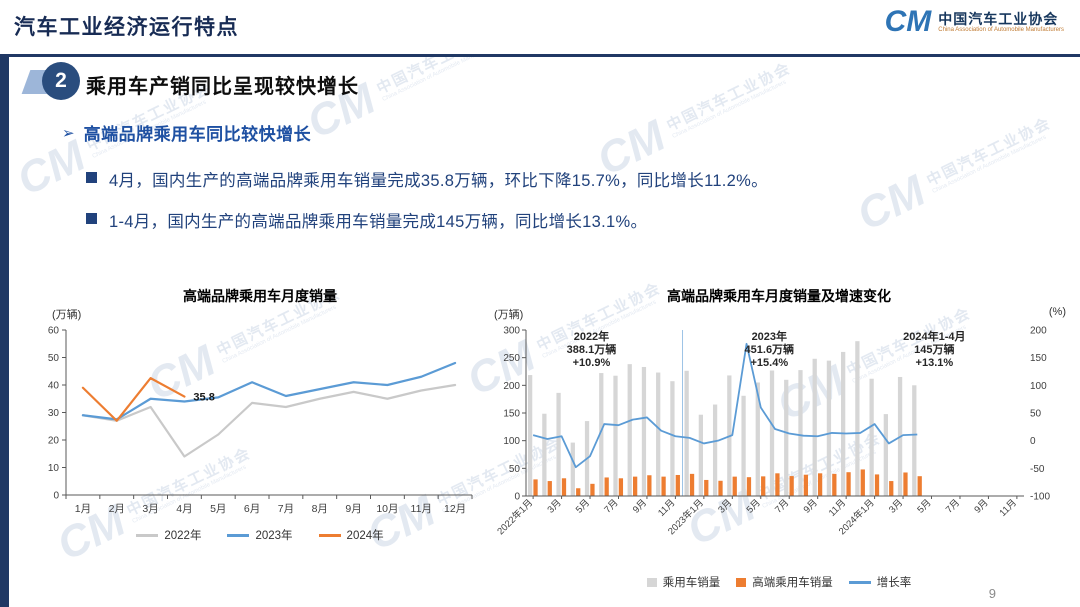 The image size is (1080, 607). Describe the element at coordinates (1037, 469) in the screenshot. I see `svg-text: -50` at that location.